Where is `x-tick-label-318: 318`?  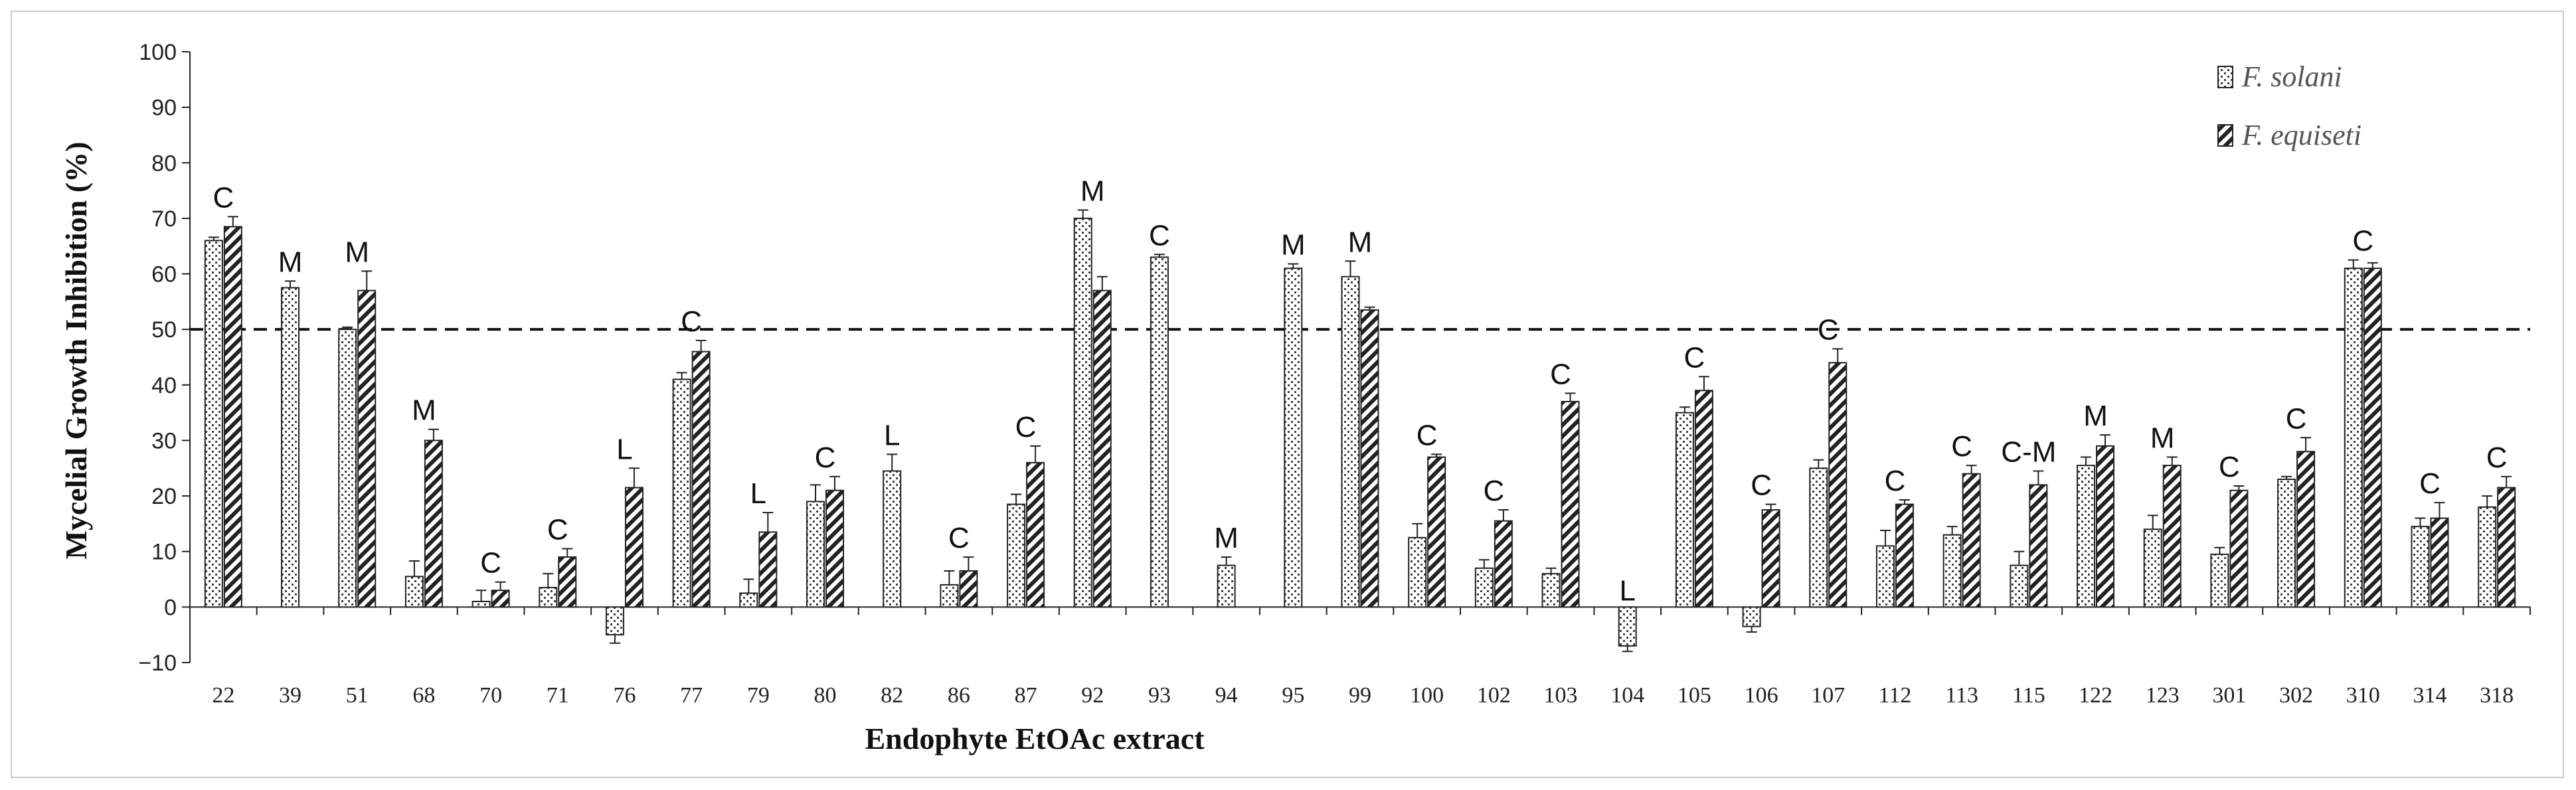 x-tick-label-318: 318 is located at coordinates (2497, 695).